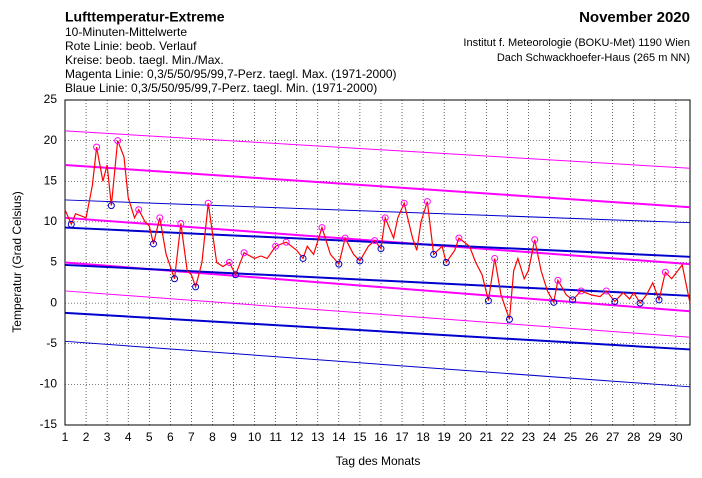  What do you see at coordinates (51, 180) in the screenshot?
I see `y-tick-label: 15` at bounding box center [51, 180].